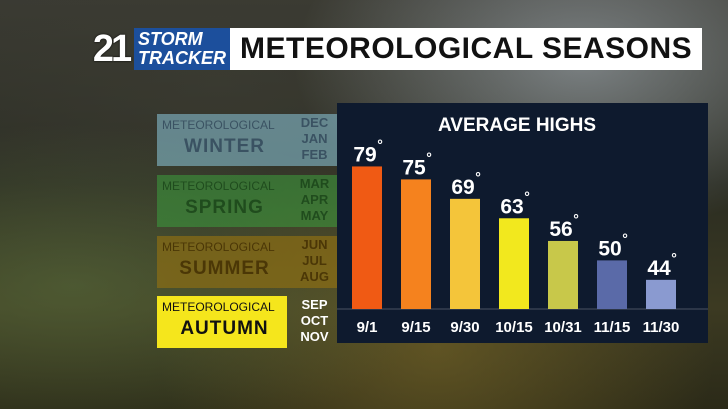 Image resolution: width=728 pixels, height=409 pixels. I want to click on month-label: NOV, so click(314, 336).